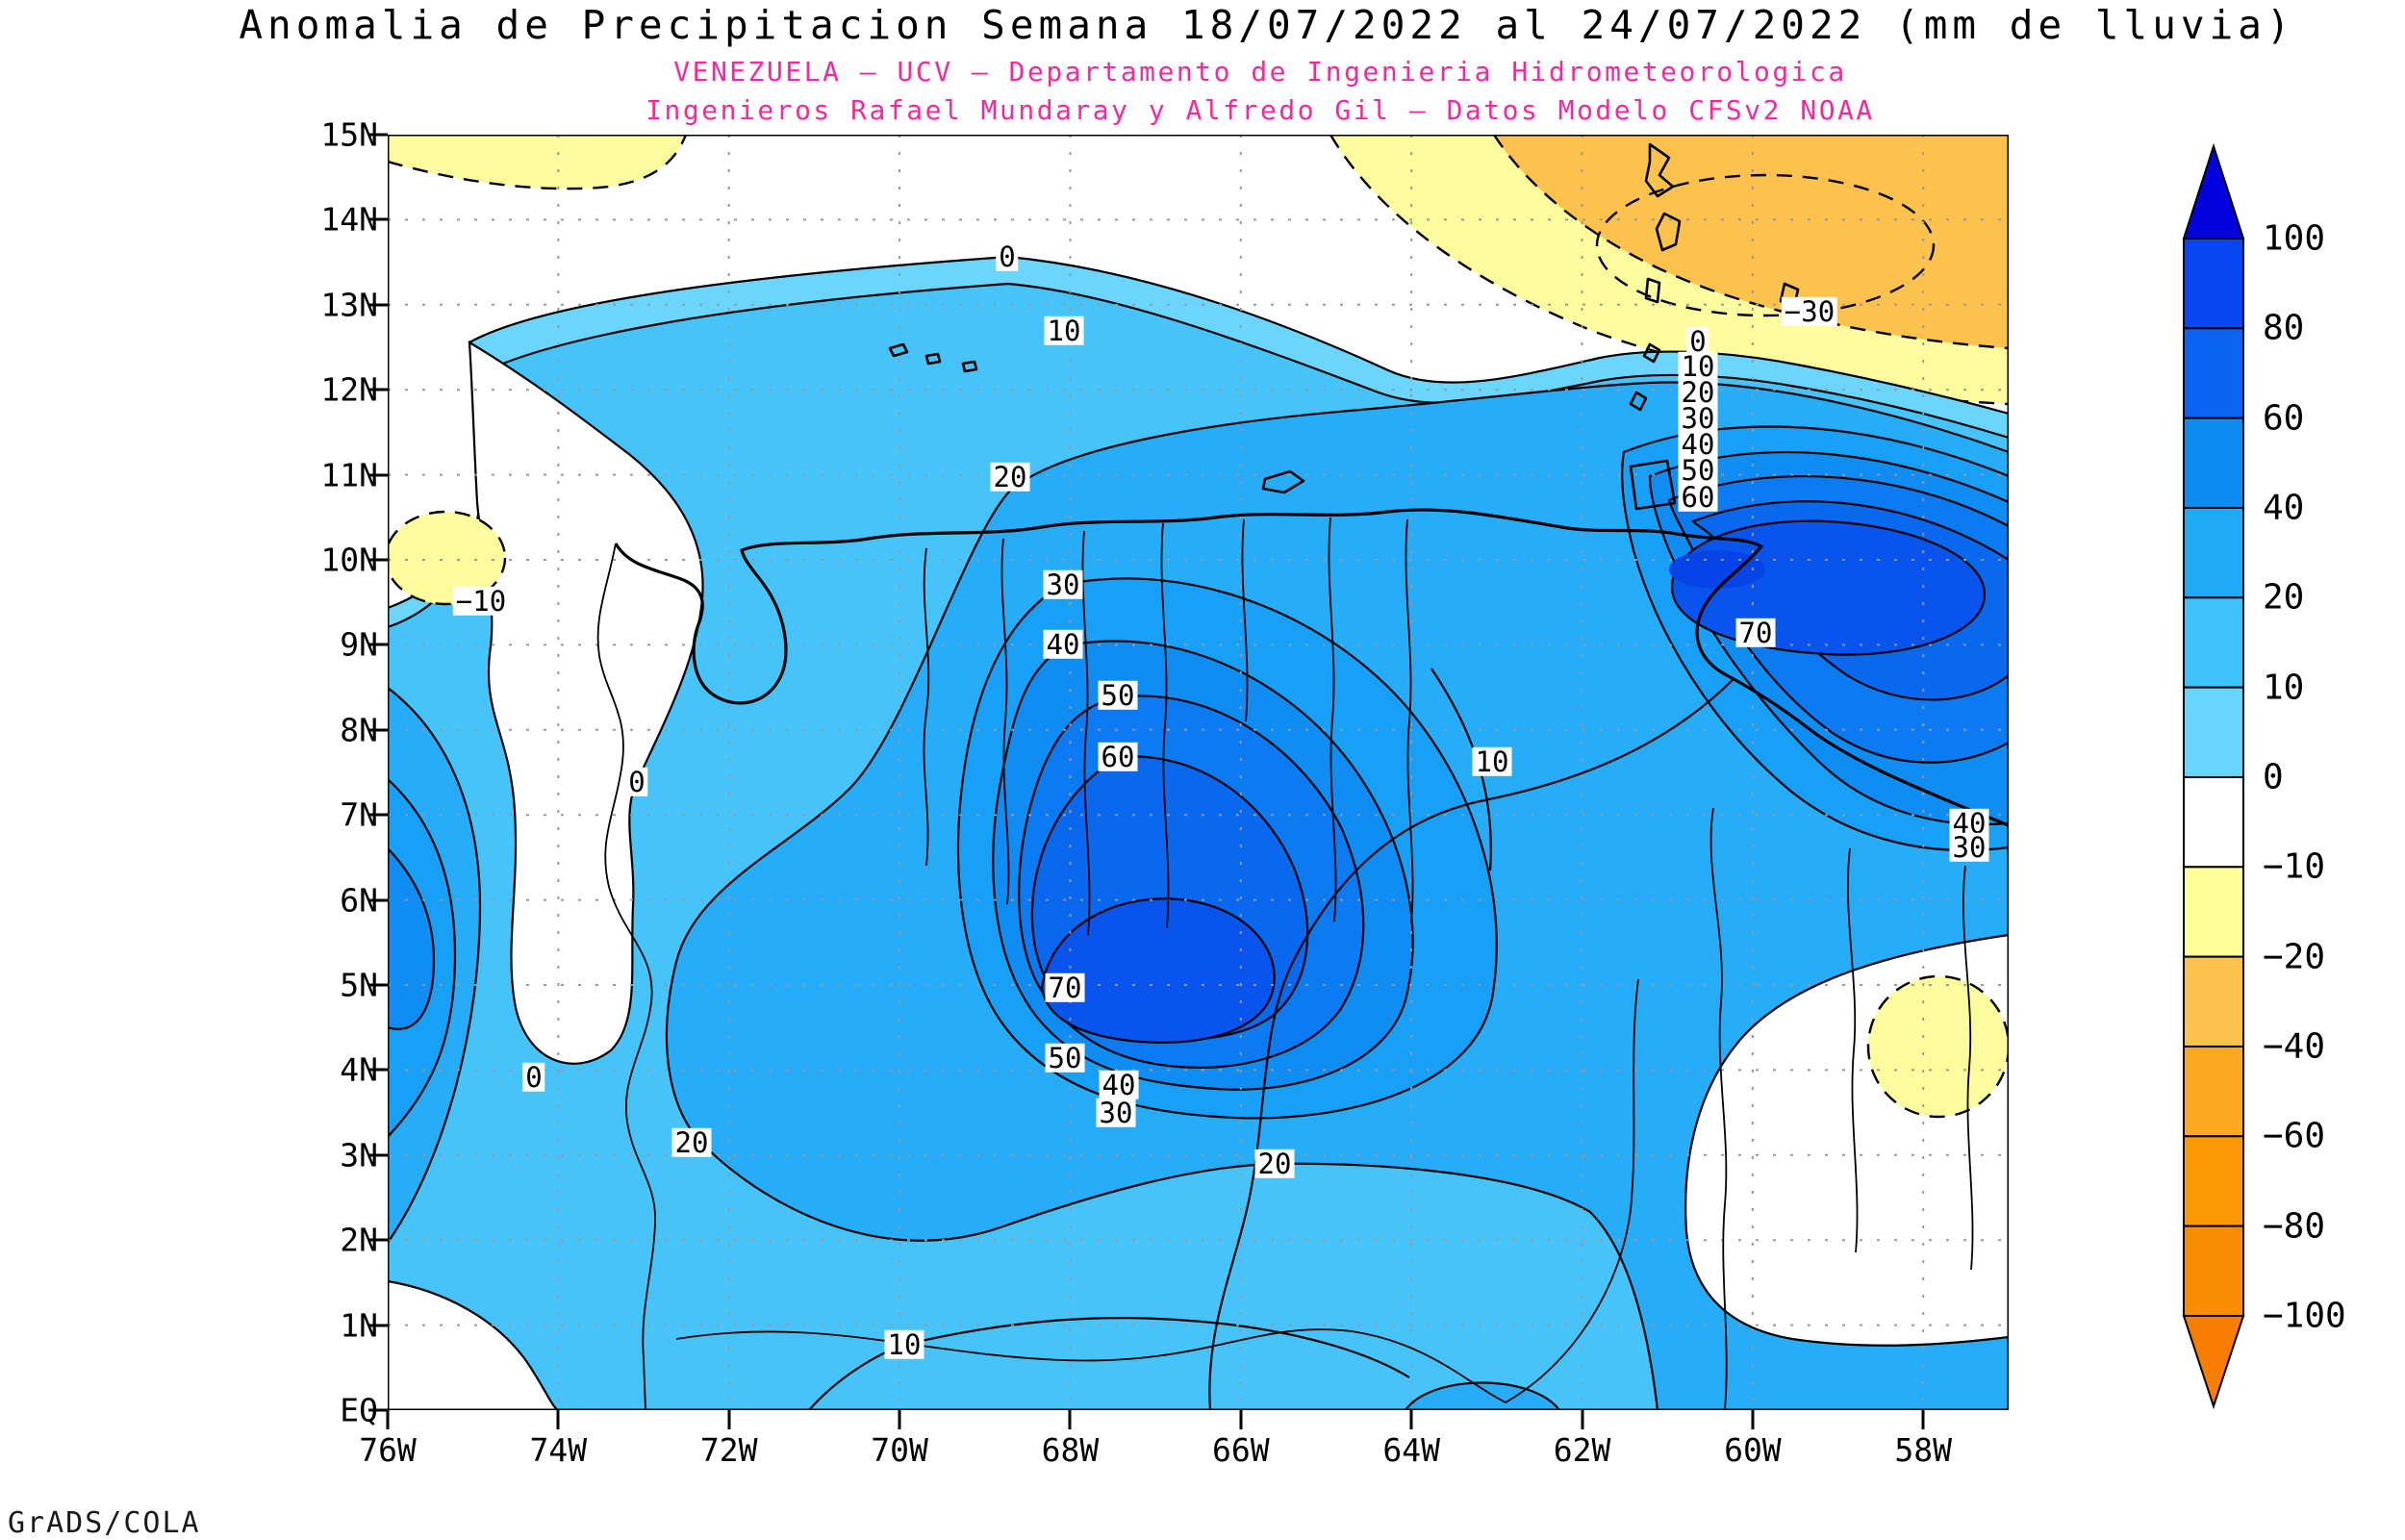 Image resolution: width=2405 pixels, height=1540 pixels. I want to click on lat-tick-label: 7N, so click(359, 814).